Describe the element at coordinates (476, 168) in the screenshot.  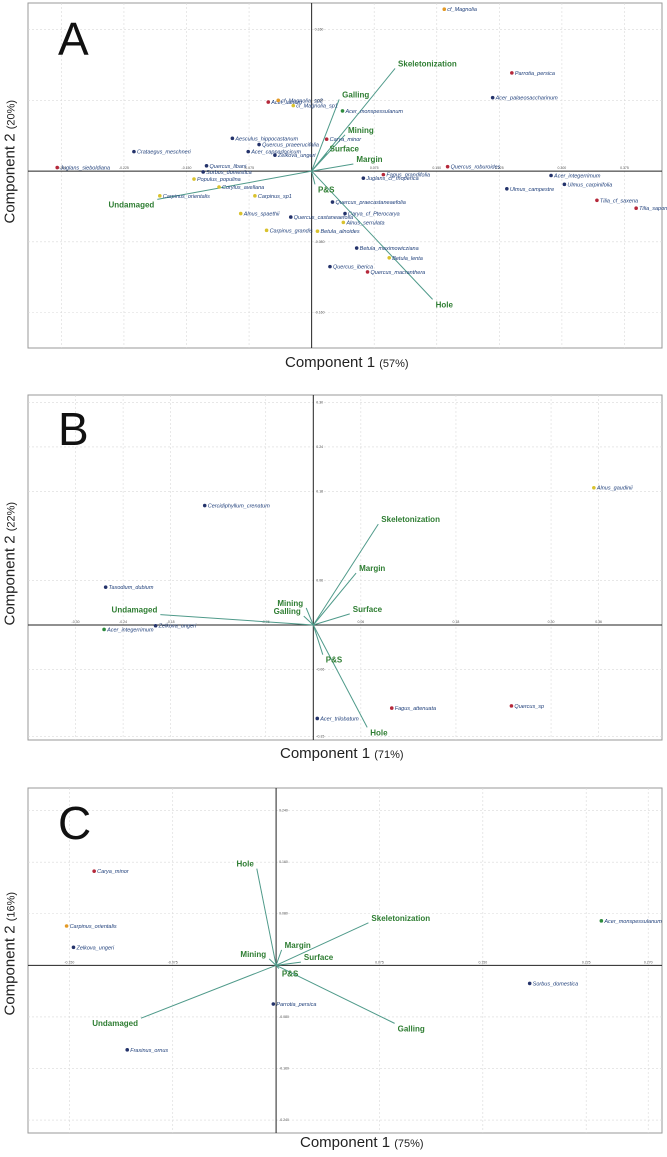
I see `point-label: Quercus_roburoides` at that location.